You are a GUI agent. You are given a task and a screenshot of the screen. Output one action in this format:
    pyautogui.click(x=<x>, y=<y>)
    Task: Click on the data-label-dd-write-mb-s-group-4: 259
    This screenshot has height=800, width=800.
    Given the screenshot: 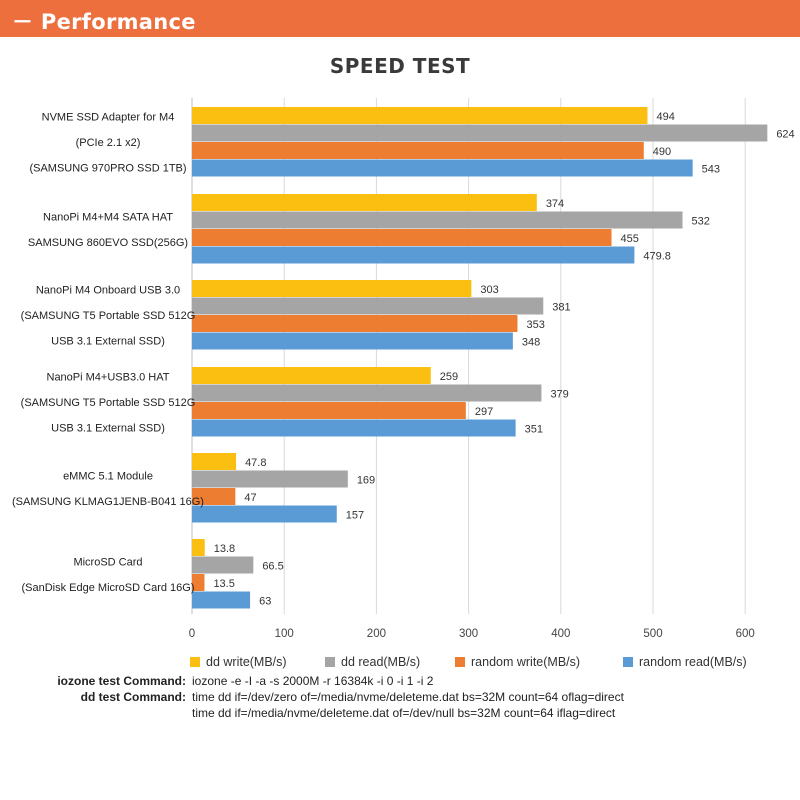 What is the action you would take?
    pyautogui.click(x=449, y=377)
    